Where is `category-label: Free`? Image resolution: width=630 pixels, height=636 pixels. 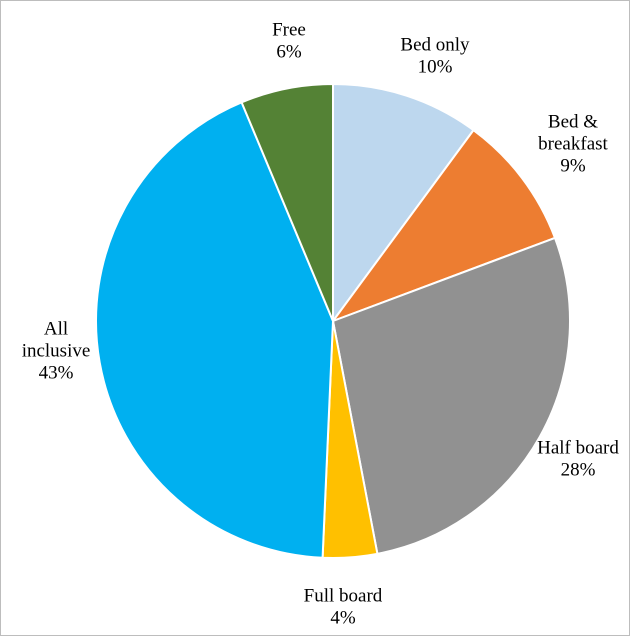
category-label: Free is located at coordinates (289, 30).